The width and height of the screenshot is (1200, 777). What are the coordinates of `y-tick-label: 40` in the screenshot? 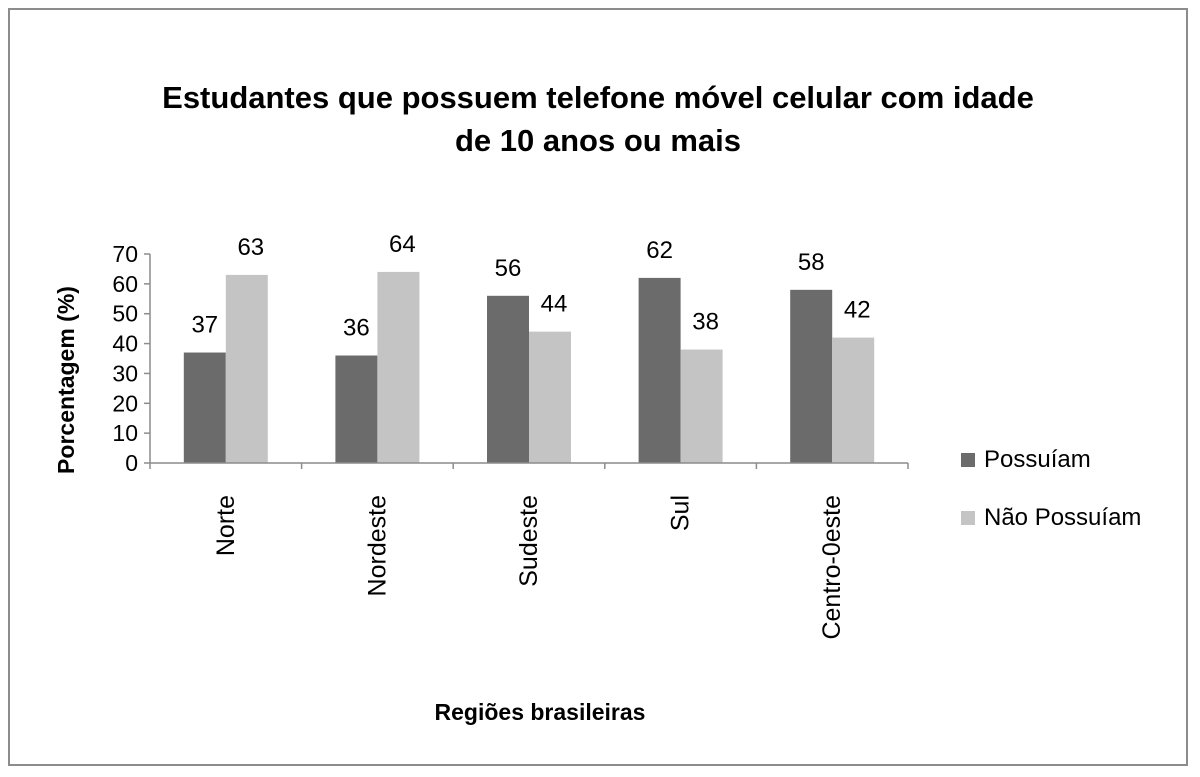 It's located at (125, 344).